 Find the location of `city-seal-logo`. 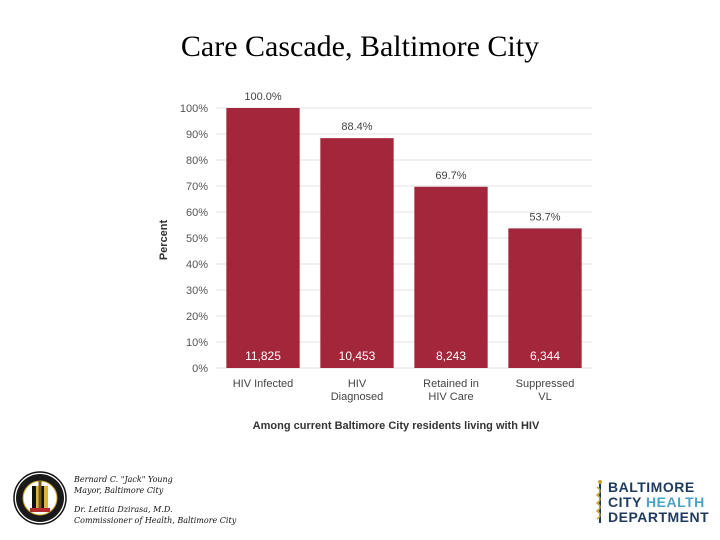

city-seal-logo is located at coordinates (40, 498).